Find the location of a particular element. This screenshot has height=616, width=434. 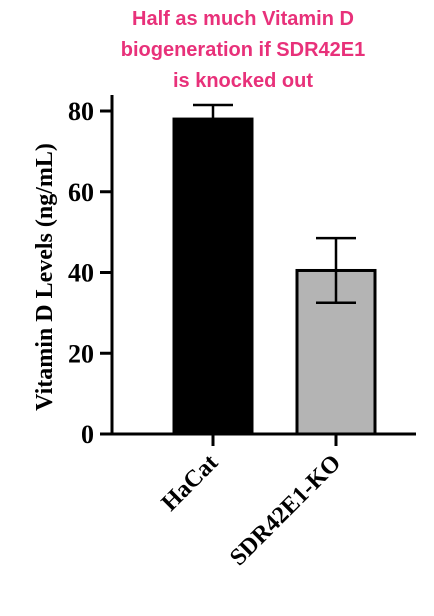

error-bars is located at coordinates (274, 204).